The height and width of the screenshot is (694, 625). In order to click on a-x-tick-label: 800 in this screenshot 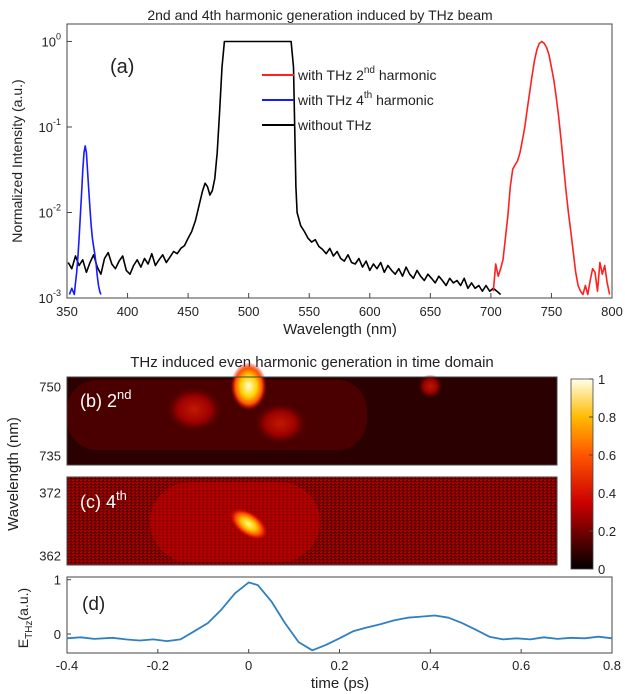, I will do `click(612, 311)`.